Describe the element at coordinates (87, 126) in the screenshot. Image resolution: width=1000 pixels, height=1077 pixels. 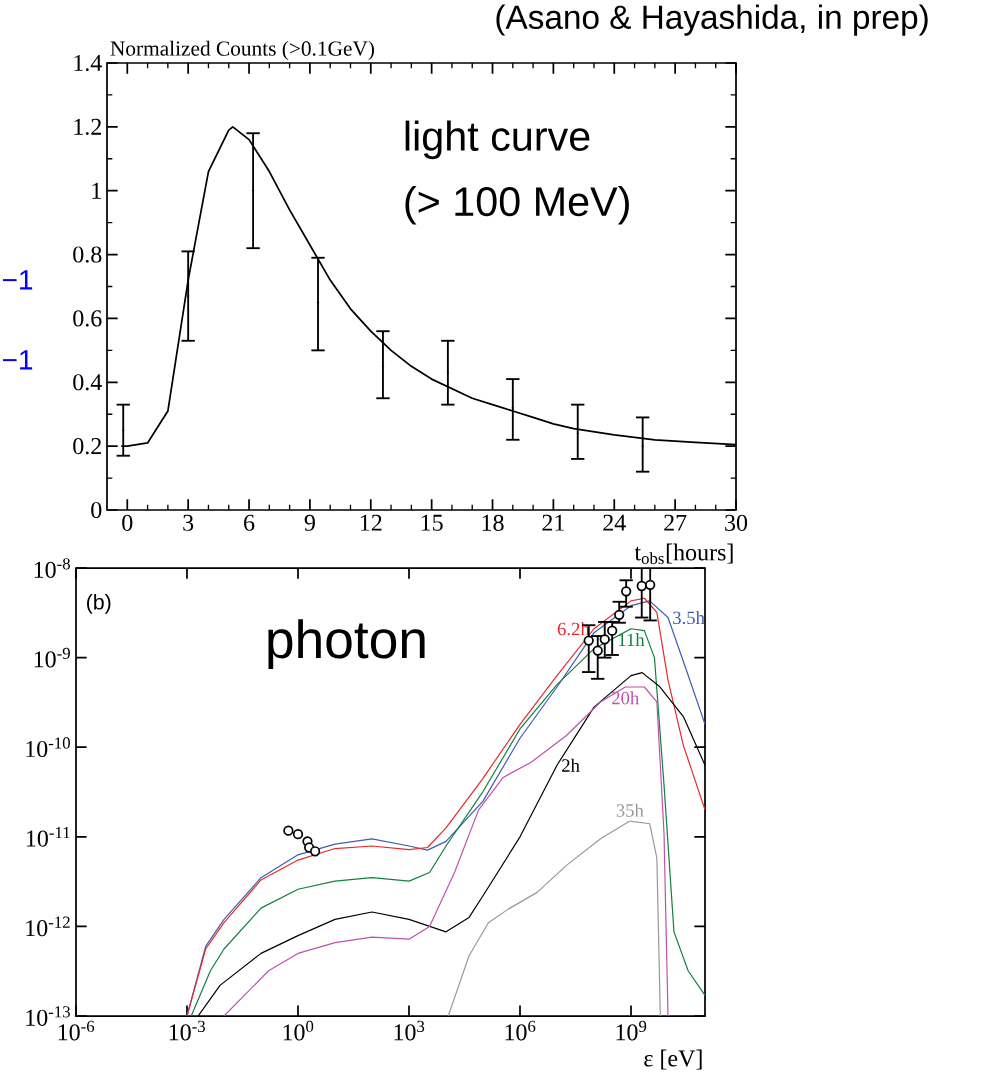
I see `y-tick-label: 1.2` at that location.